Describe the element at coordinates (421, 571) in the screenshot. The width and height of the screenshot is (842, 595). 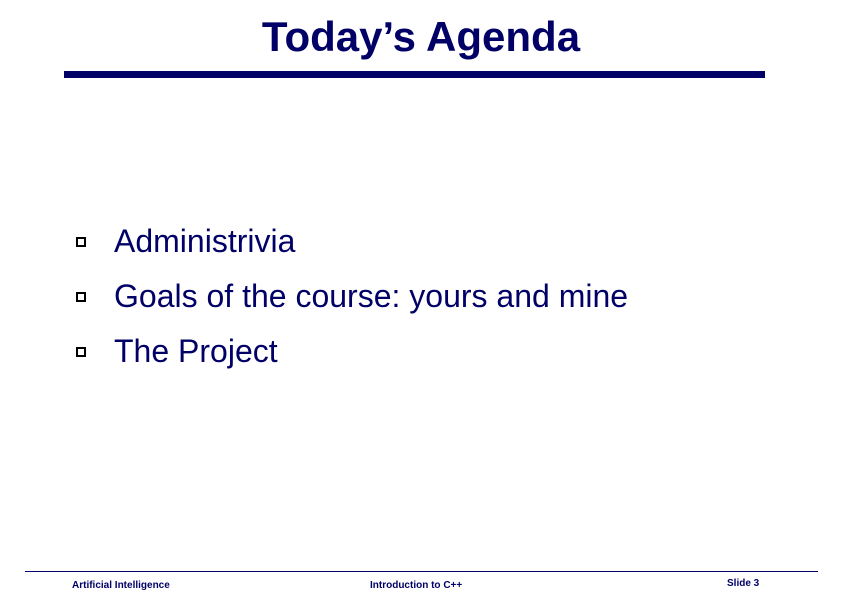
I see `footer-divider` at that location.